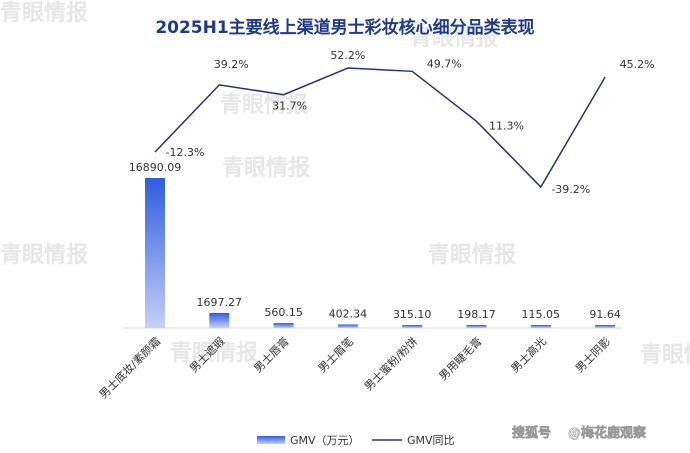 The width and height of the screenshot is (690, 453). What do you see at coordinates (412, 314) in the screenshot?
I see `bar-value-label: 315.10` at bounding box center [412, 314].